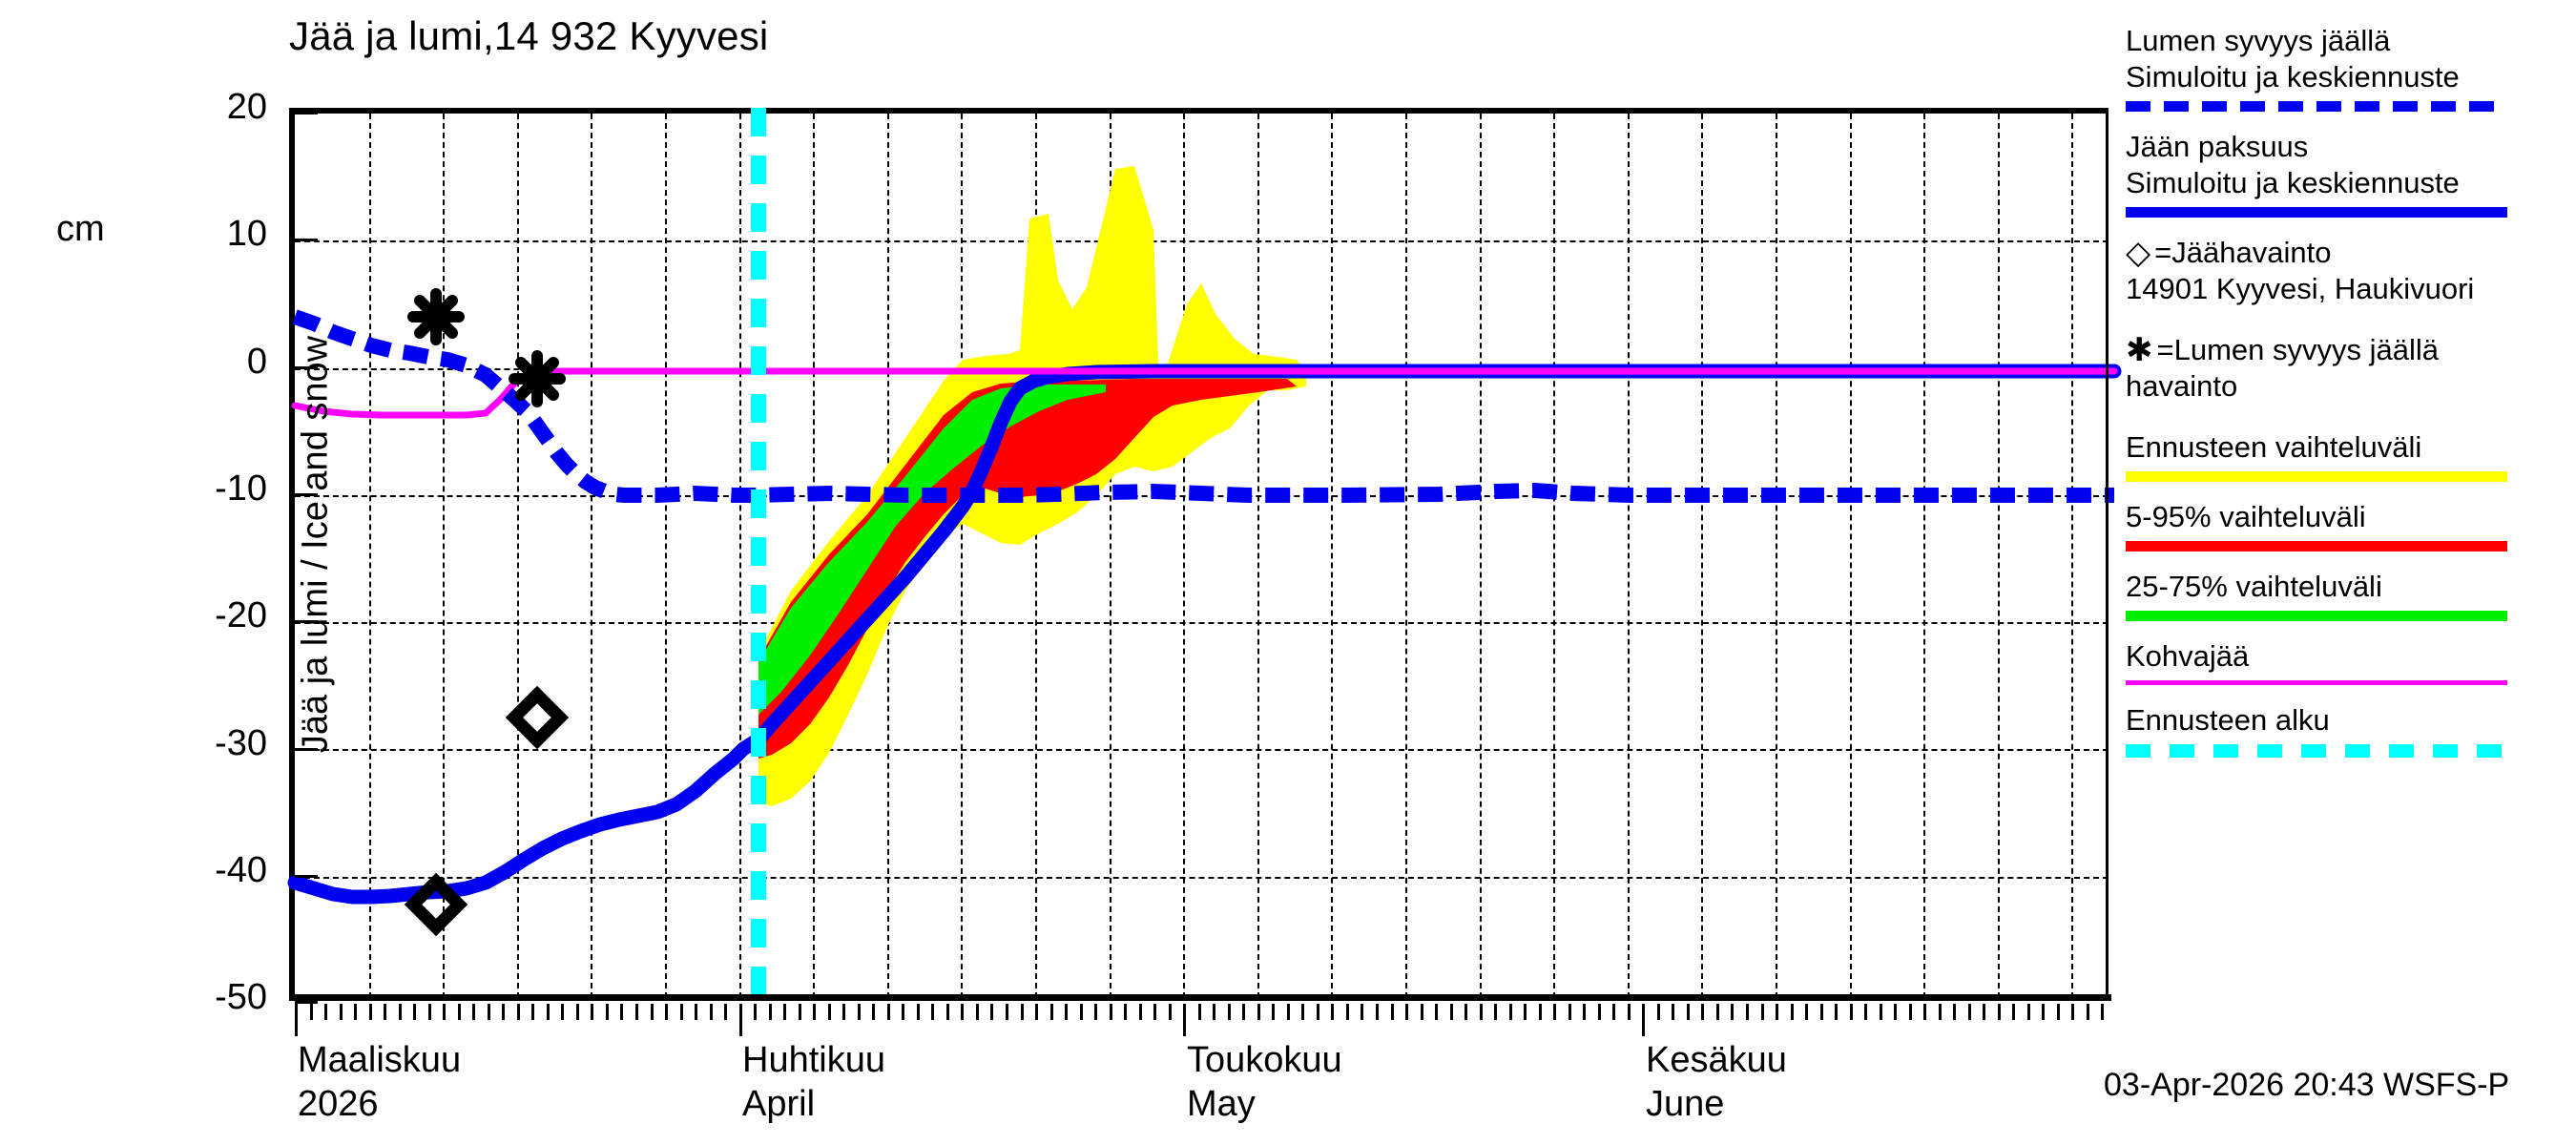 The image size is (2576, 1145). I want to click on x-tick-label-april: Huhtikuu April, so click(813, 1082).